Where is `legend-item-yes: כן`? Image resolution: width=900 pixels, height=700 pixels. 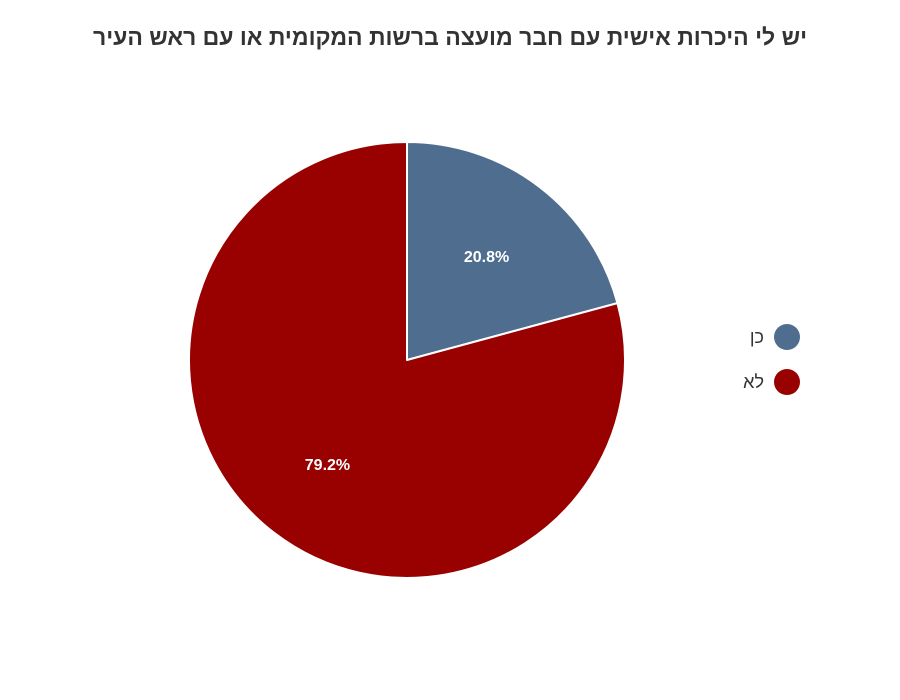 legend-item-yes: כן is located at coordinates (771, 337).